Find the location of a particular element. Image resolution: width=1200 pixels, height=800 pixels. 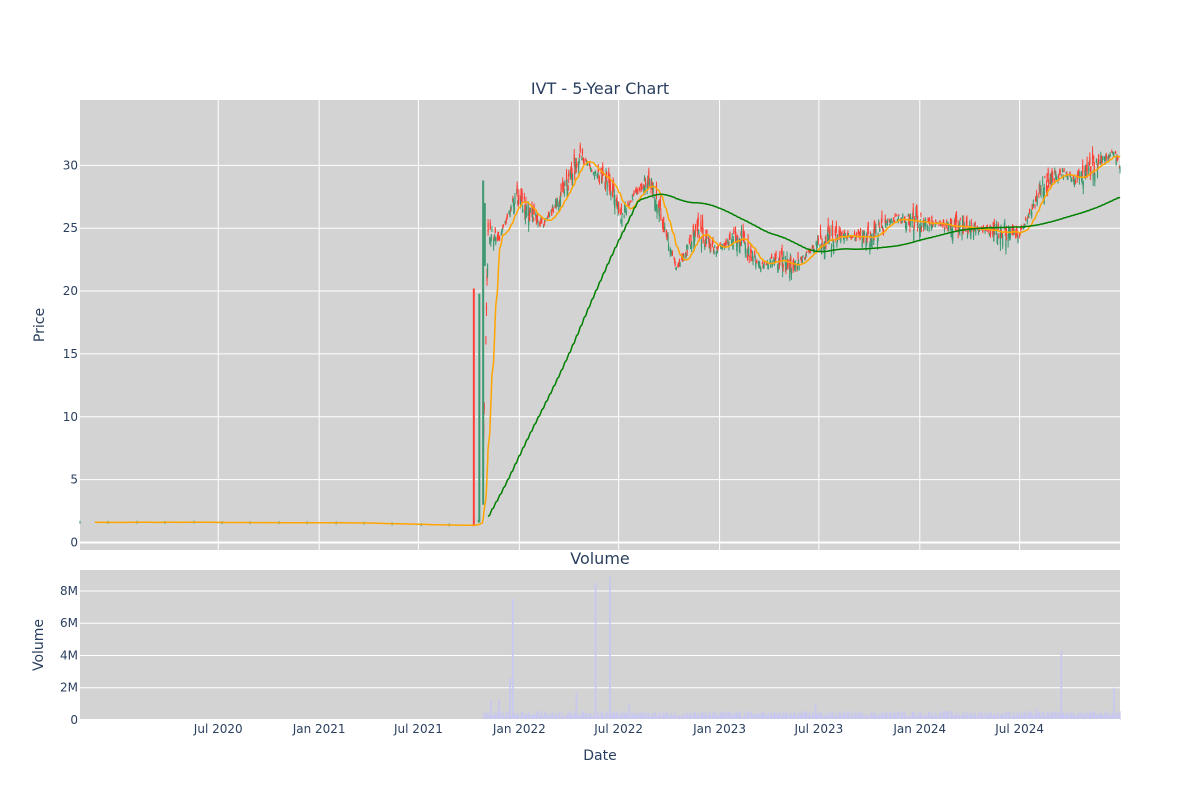

volume-spike-bar is located at coordinates (510, 699).